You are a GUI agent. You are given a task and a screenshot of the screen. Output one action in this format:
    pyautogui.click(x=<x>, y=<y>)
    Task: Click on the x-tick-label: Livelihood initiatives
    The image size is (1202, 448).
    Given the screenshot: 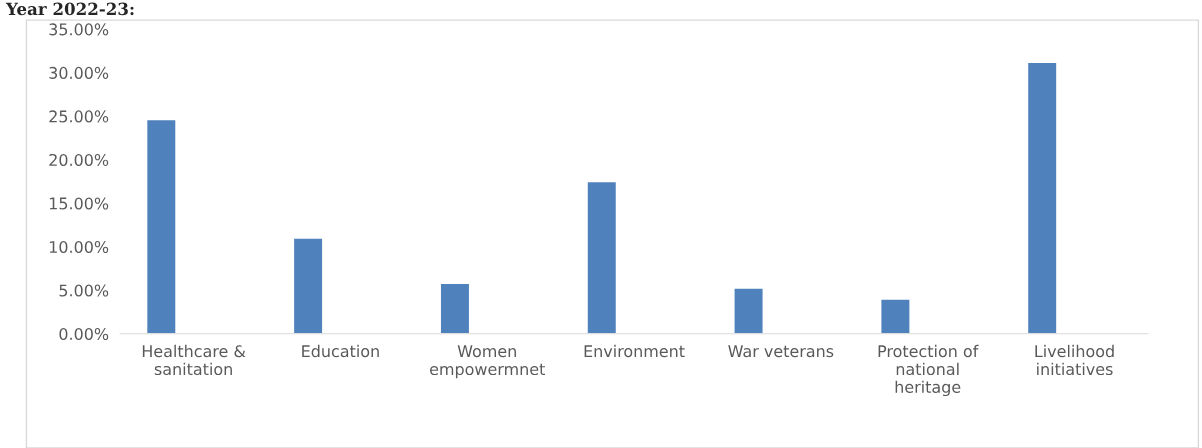 What is the action you would take?
    pyautogui.click(x=1074, y=360)
    